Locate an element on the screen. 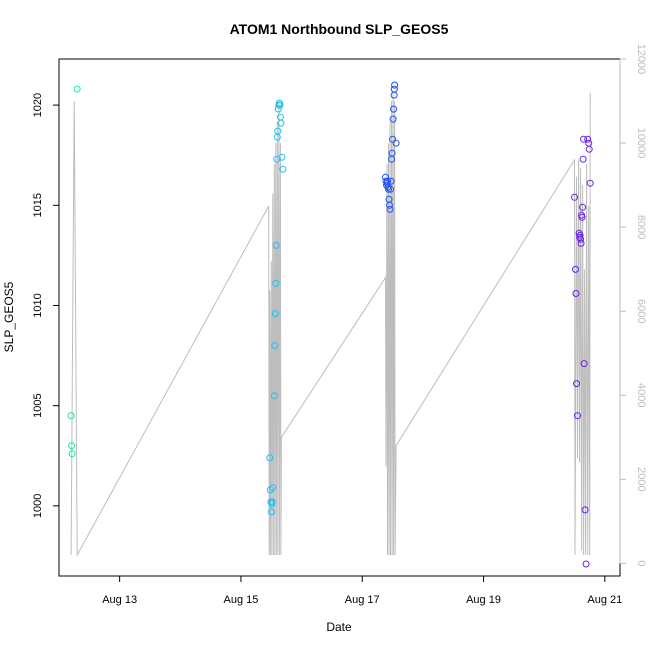 The height and width of the screenshot is (650, 650). y2-tick-label: 8000 is located at coordinates (641, 227).